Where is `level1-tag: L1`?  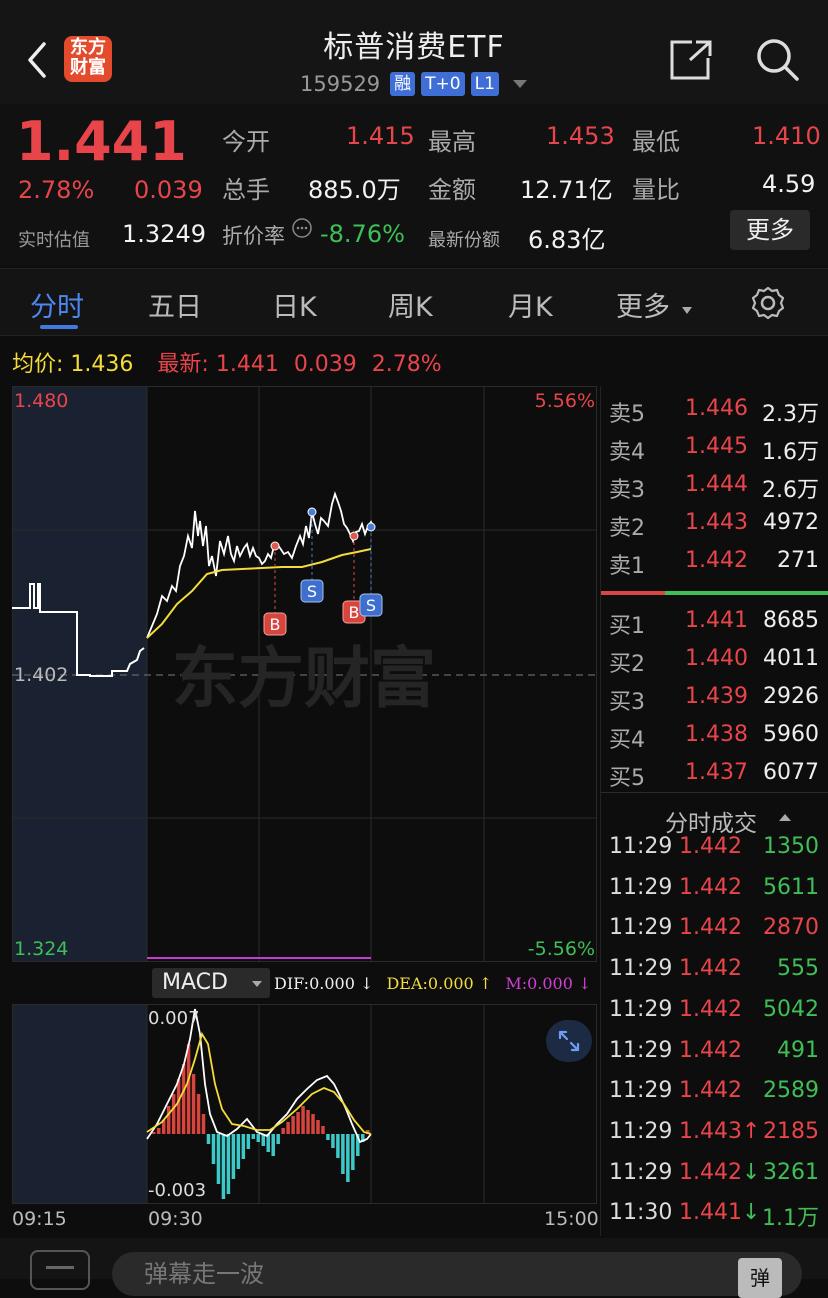 level1-tag: L1 is located at coordinates (484, 84).